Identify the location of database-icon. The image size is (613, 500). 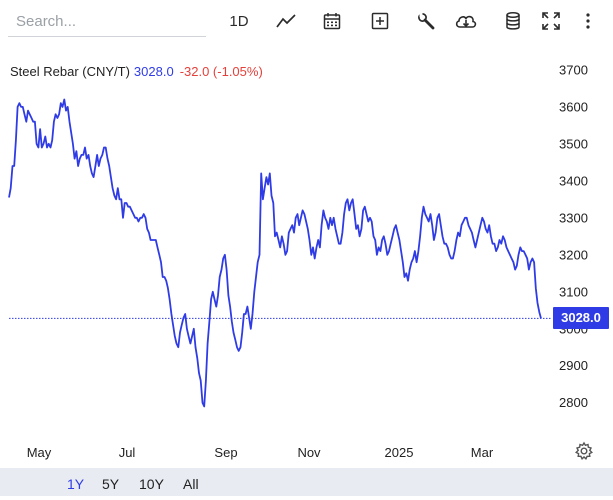
(513, 21).